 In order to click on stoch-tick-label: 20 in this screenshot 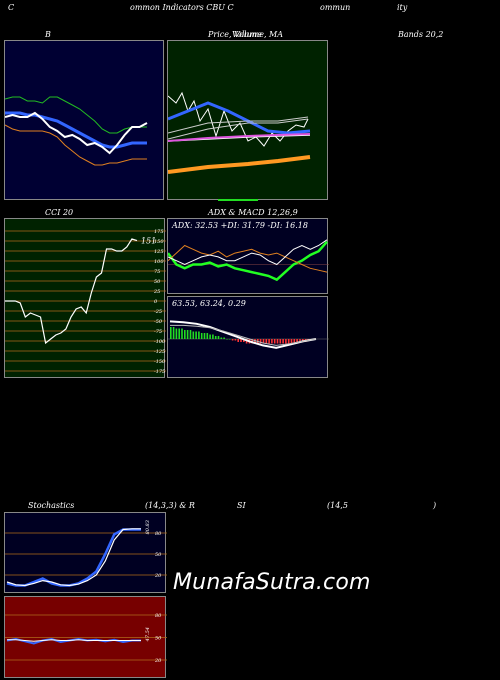, I will do `click(158, 576)`.